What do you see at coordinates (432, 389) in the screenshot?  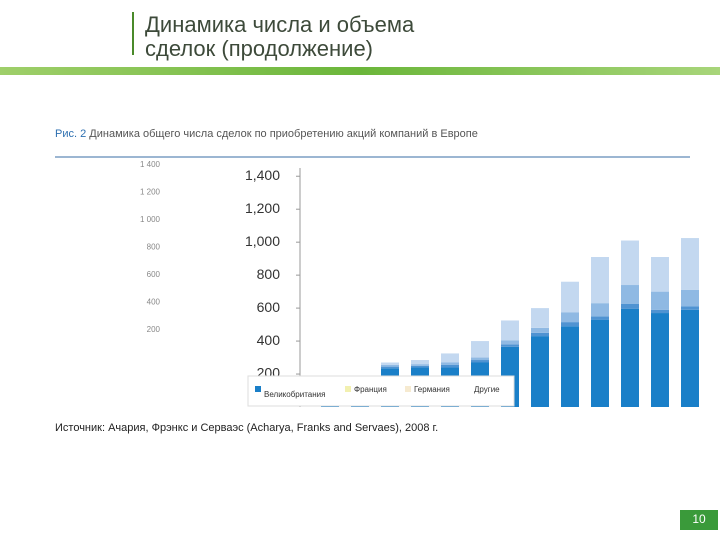 I see `legend-label: Германия` at bounding box center [432, 389].